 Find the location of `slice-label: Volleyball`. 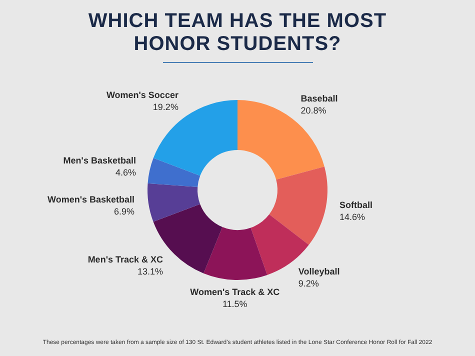

slice-label: Volleyball is located at coordinates (319, 271).